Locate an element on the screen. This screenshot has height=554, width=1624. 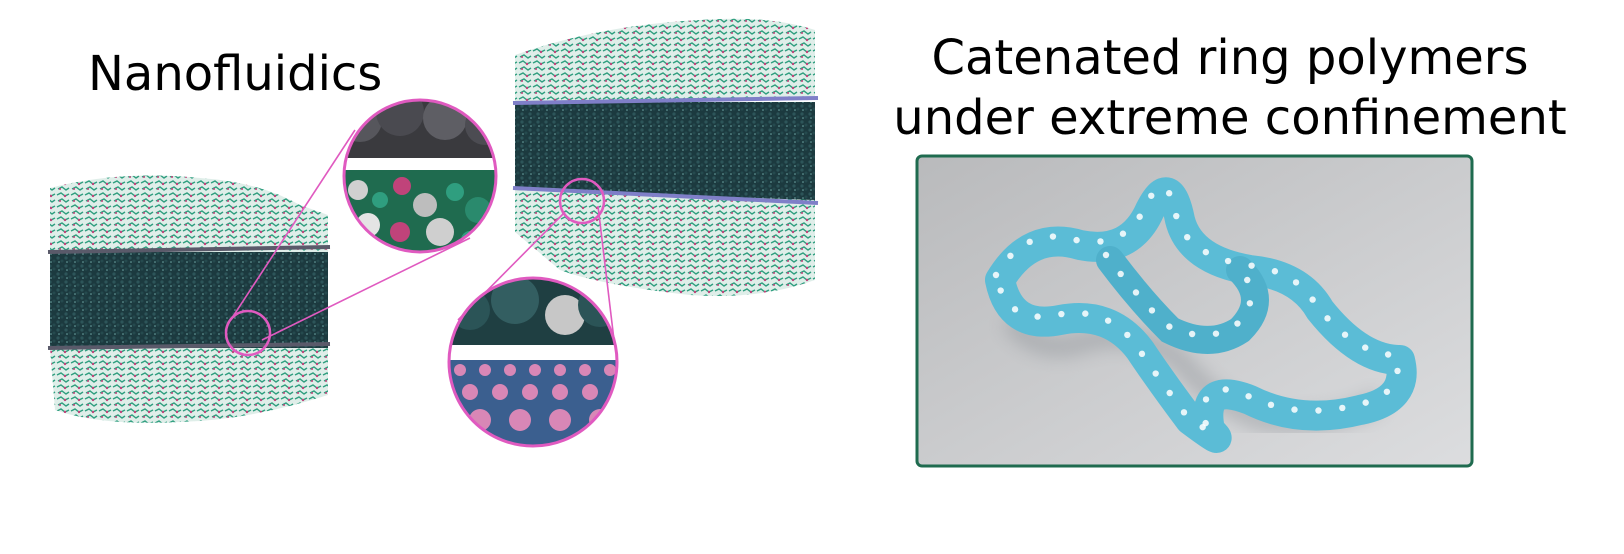
right-zoom-source-circle is located at coordinates (582, 201).